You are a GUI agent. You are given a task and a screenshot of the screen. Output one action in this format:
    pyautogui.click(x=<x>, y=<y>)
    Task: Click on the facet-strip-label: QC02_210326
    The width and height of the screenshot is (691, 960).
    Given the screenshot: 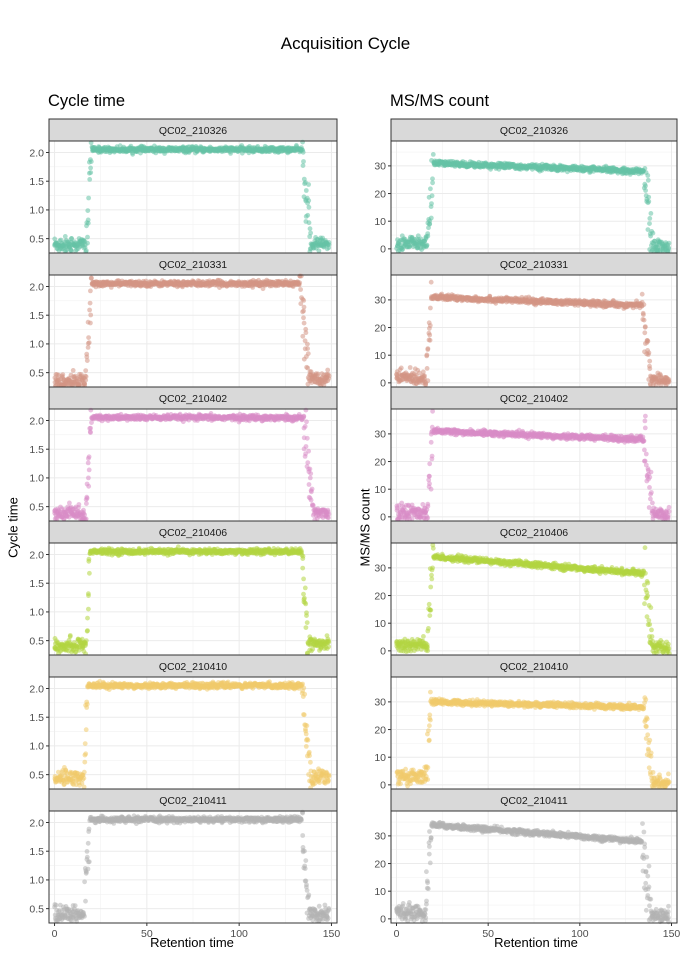 What is the action you would take?
    pyautogui.click(x=193, y=131)
    